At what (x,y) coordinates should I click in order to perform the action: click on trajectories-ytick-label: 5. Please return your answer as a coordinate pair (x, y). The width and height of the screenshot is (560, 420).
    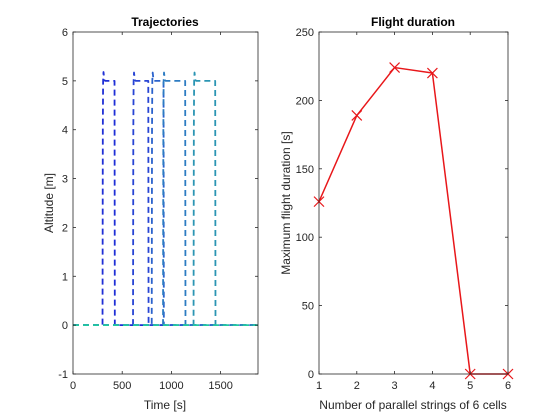
    Looking at the image, I should click on (65, 82).